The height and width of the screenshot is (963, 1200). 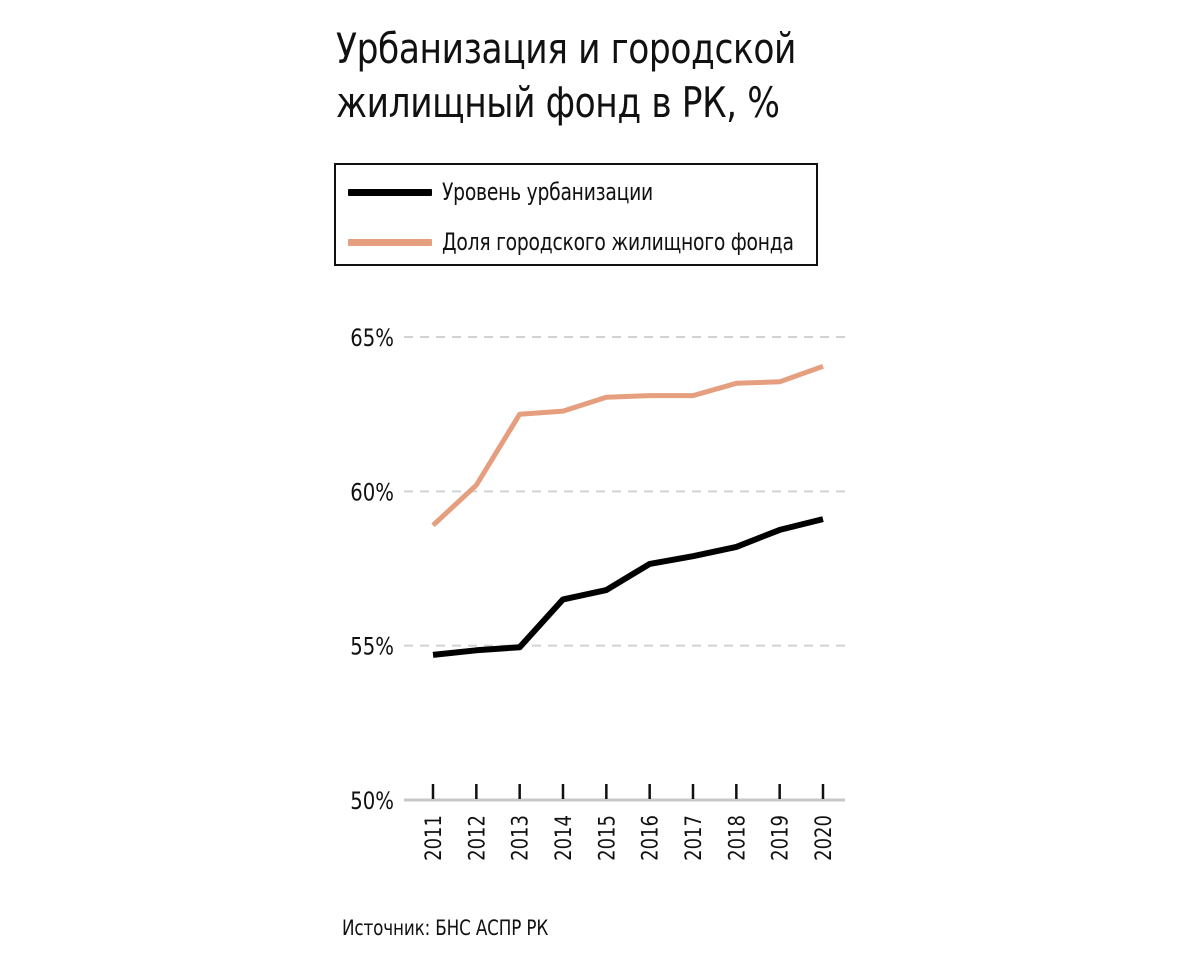 What do you see at coordinates (566, 48) in the screenshot?
I see `chart-title-line-1: Урбанизация и городской` at bounding box center [566, 48].